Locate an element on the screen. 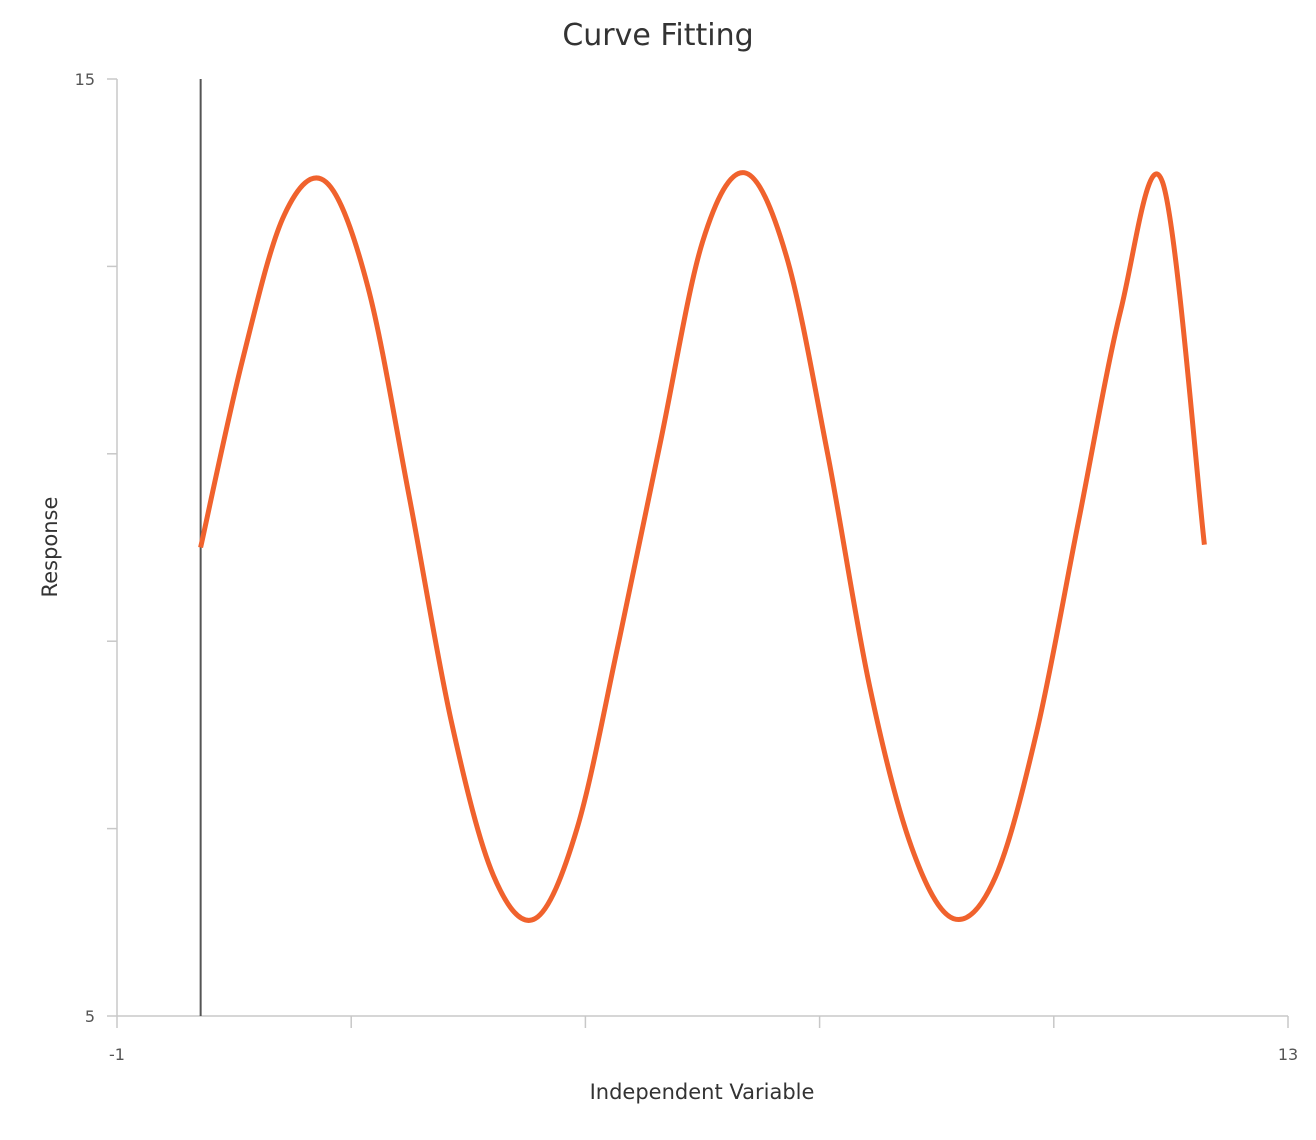 This screenshot has height=1140, width=1316. x-tick-label-left: -1 is located at coordinates (117, 1054).